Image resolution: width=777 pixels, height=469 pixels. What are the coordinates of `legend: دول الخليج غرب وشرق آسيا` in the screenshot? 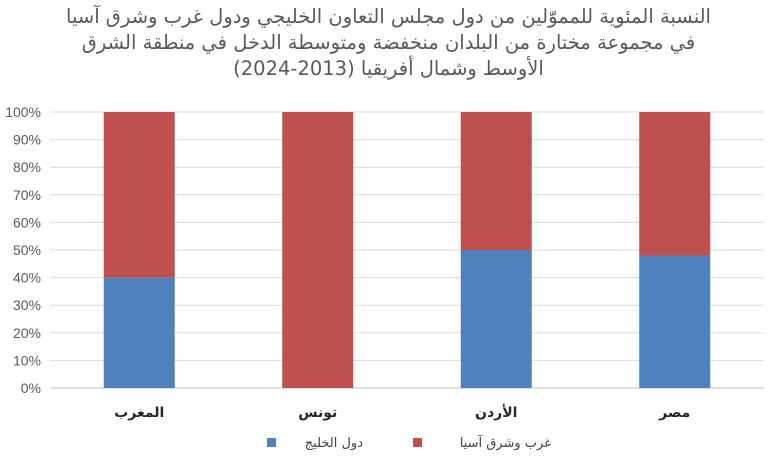 It's located at (409, 442).